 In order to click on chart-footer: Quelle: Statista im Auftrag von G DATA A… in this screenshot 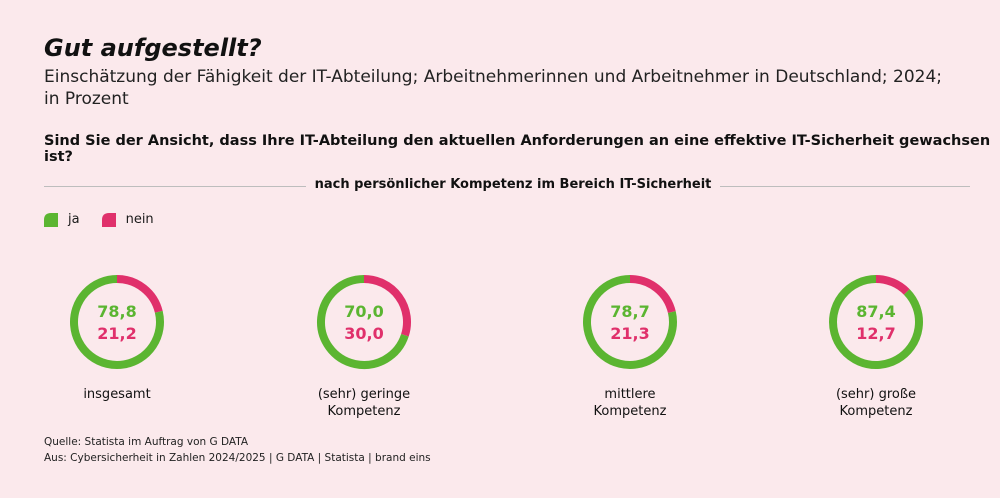, I will do `click(237, 450)`.